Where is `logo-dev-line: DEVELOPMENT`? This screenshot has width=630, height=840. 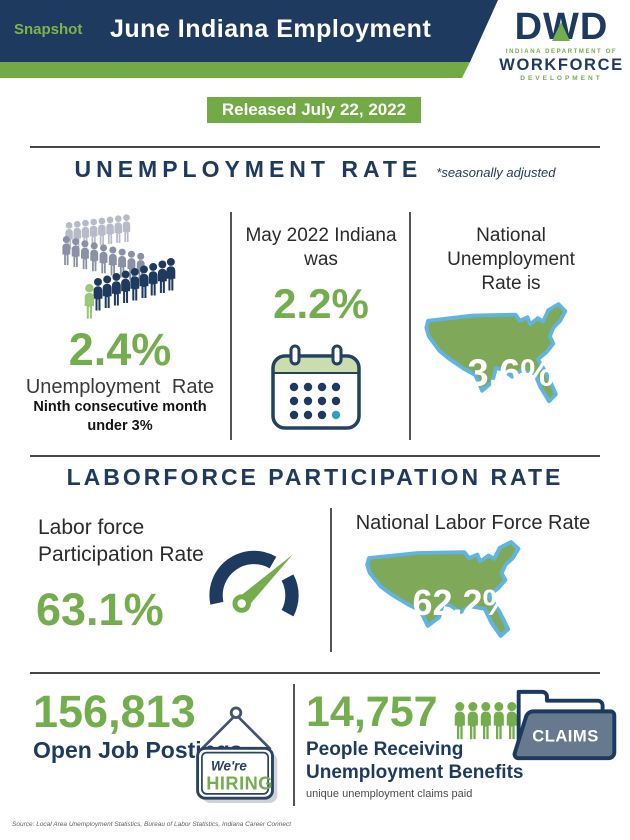 logo-dev-line: DEVELOPMENT is located at coordinates (561, 78).